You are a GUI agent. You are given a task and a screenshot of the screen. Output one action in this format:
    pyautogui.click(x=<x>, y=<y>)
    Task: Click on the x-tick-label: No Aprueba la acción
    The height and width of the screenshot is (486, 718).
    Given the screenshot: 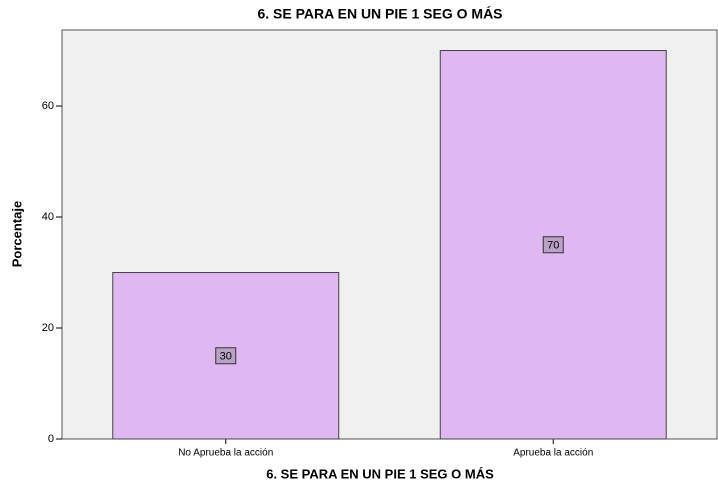 What is the action you would take?
    pyautogui.click(x=225, y=453)
    